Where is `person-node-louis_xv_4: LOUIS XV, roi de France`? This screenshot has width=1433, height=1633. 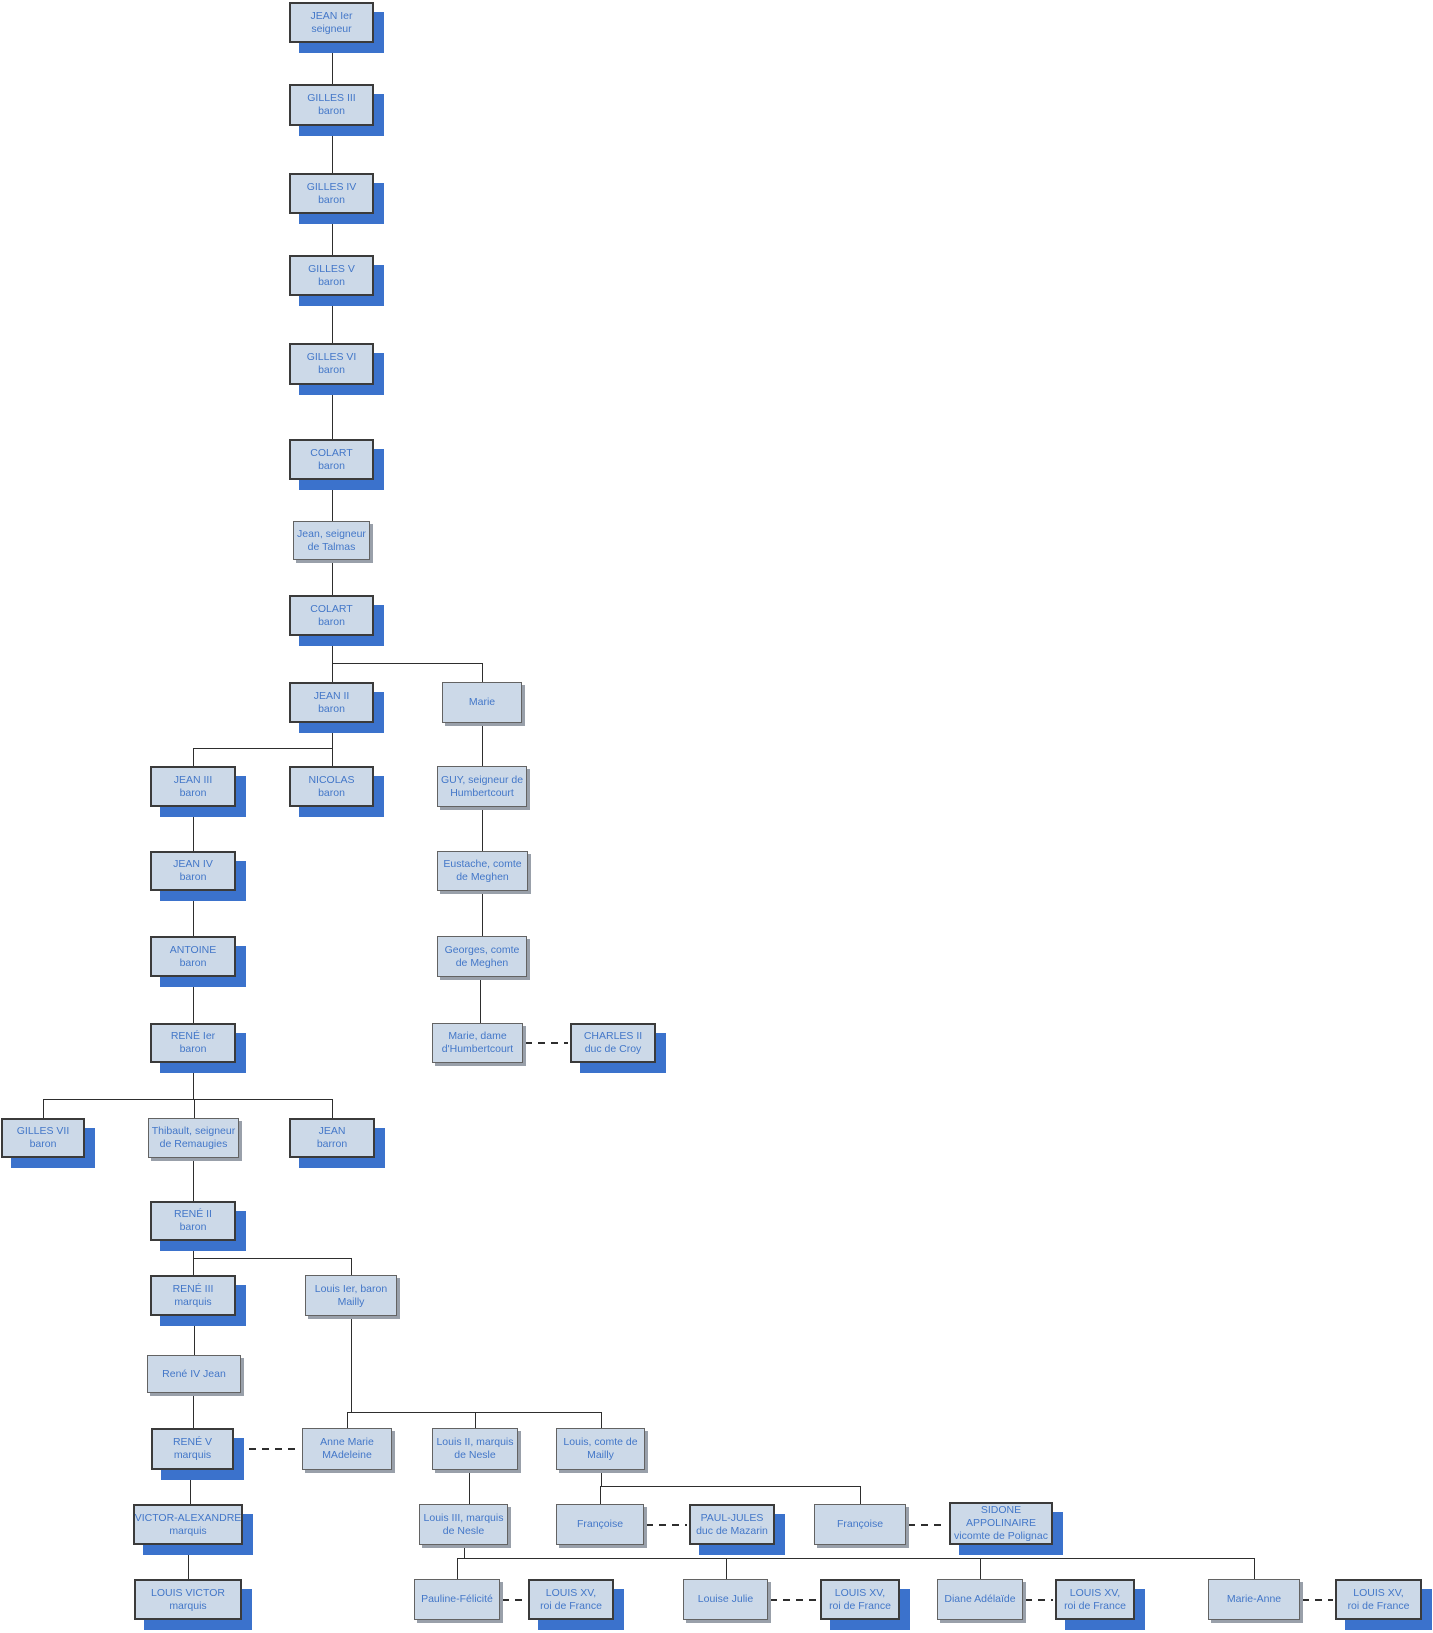 person-node-louis_xv_4: LOUIS XV, roi de France is located at coordinates (1378, 1599).